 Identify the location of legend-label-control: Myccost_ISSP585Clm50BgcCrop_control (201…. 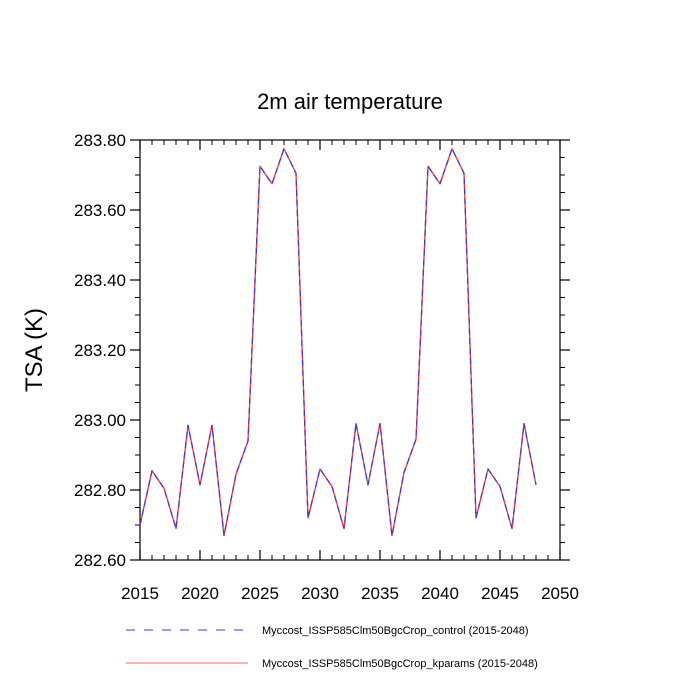
(395, 631).